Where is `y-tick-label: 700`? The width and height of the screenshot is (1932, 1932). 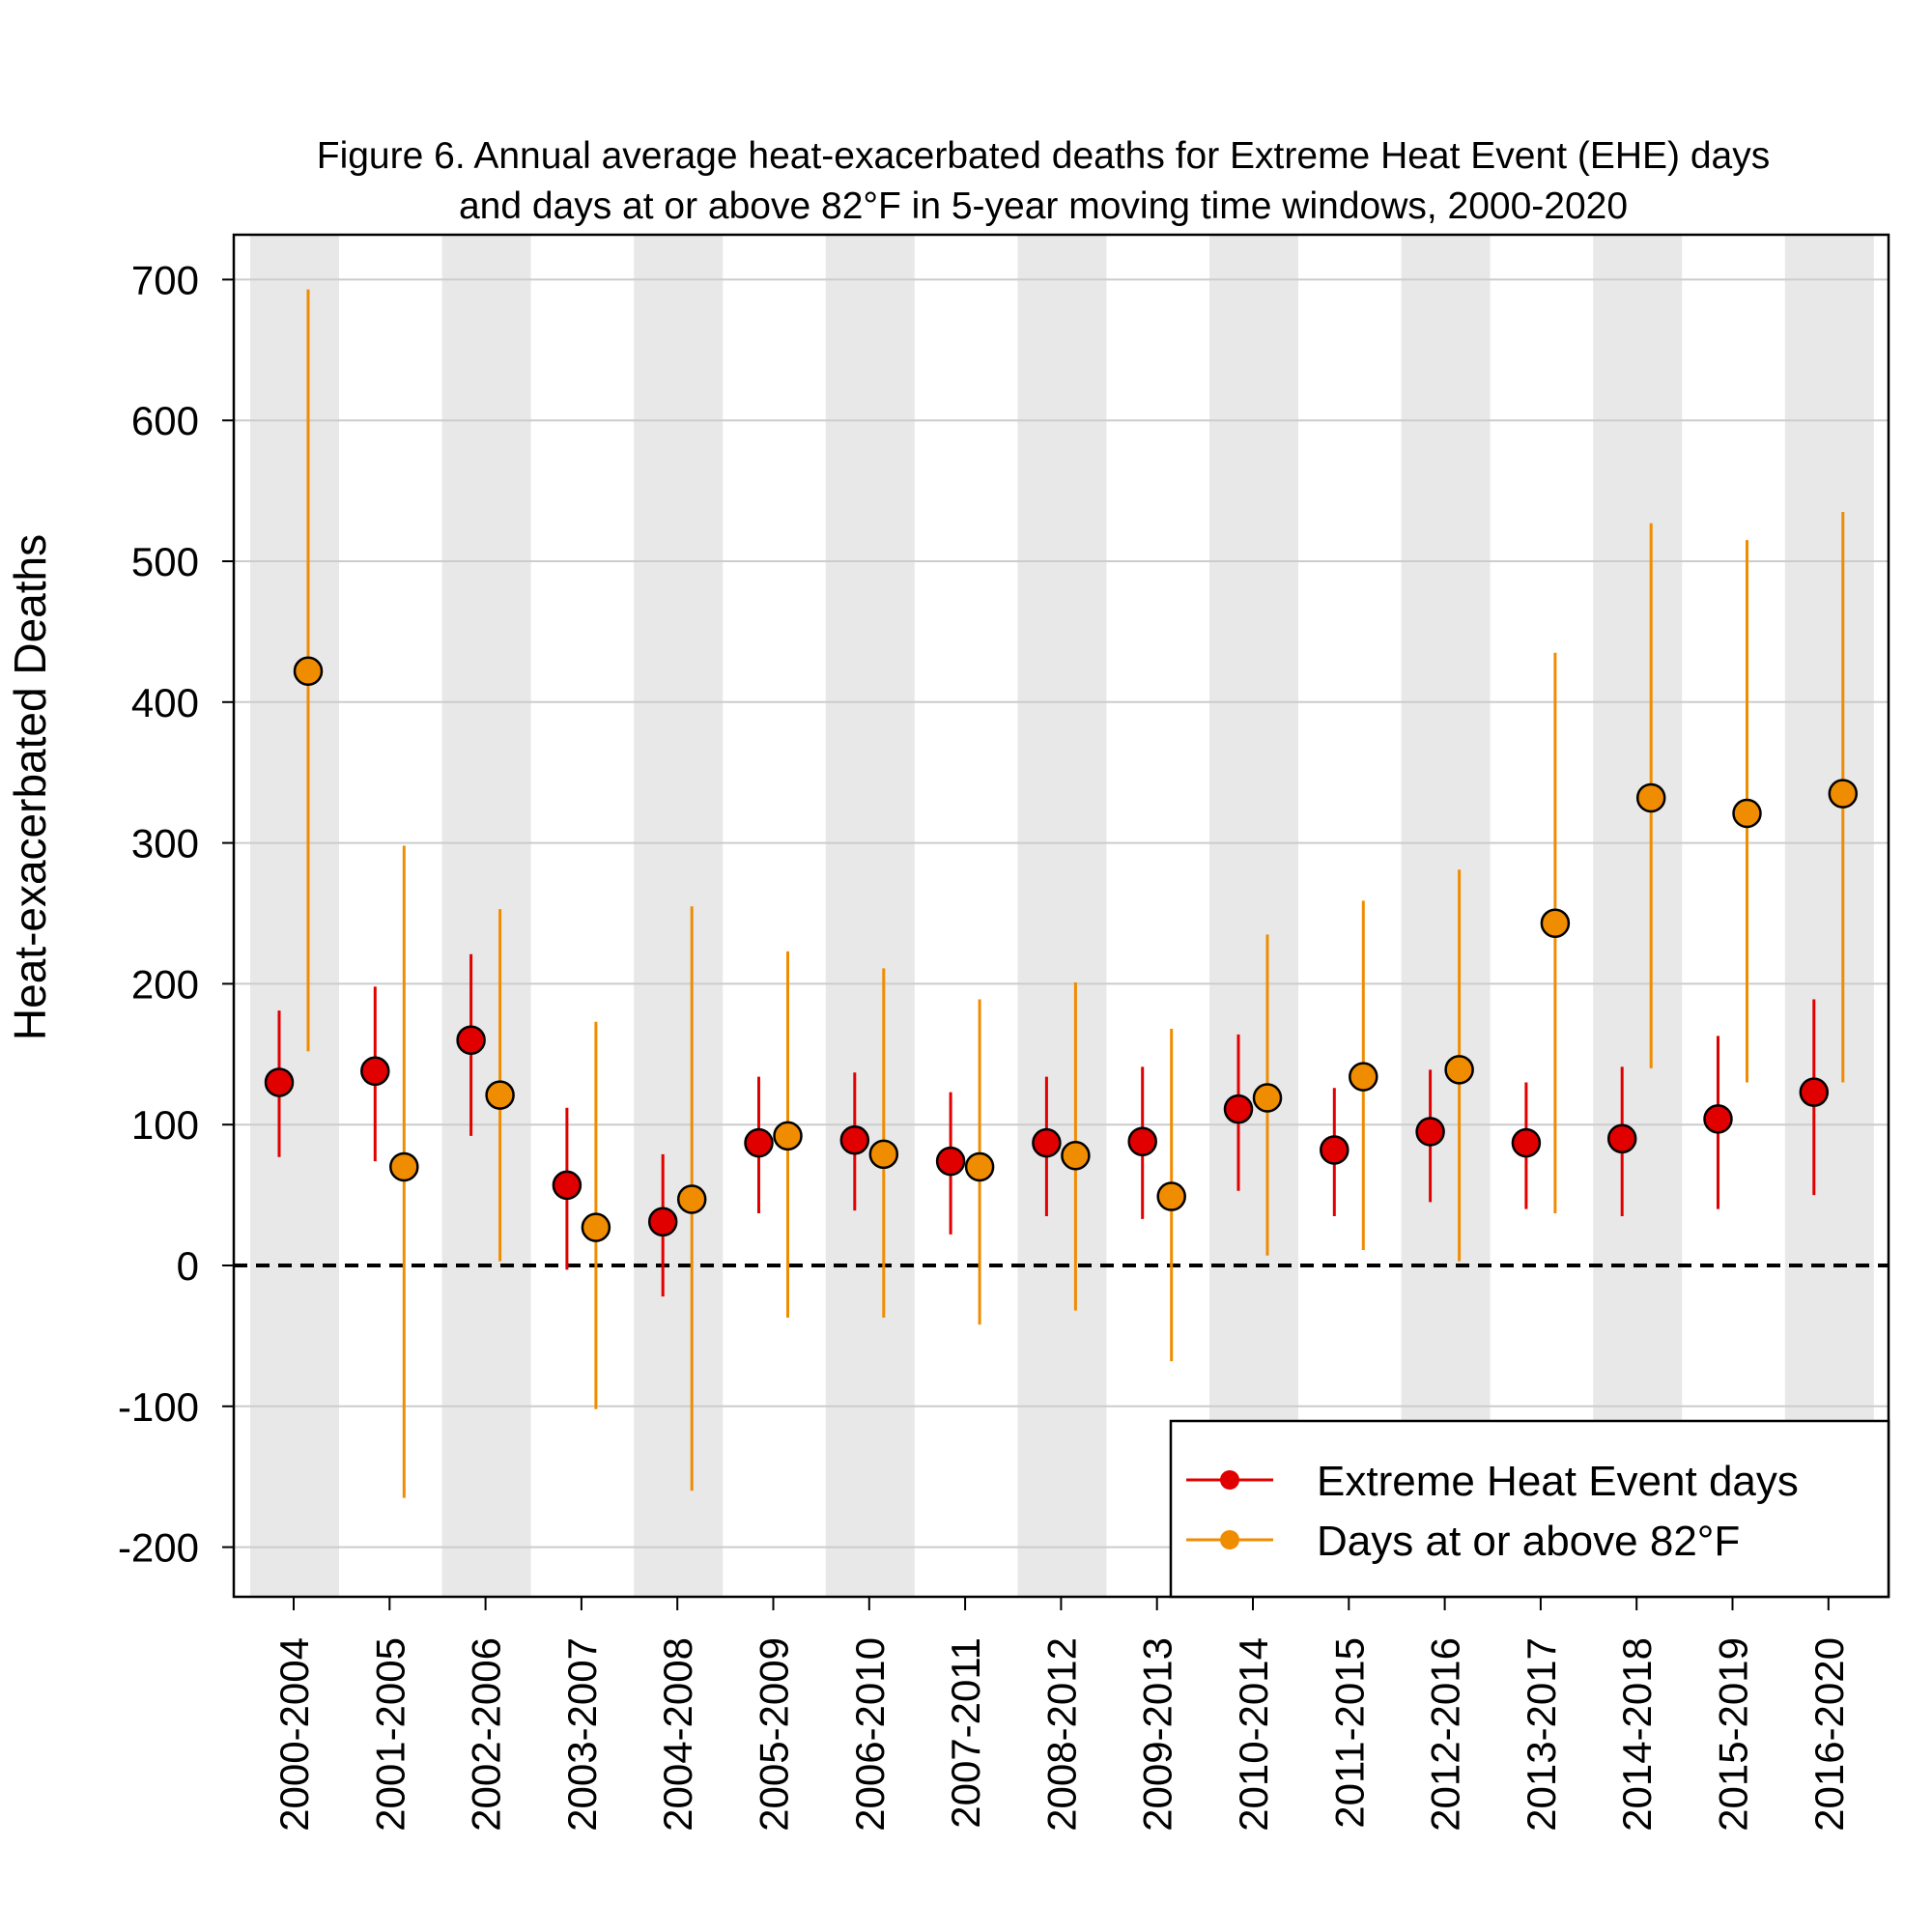
y-tick-label: 700 is located at coordinates (165, 279).